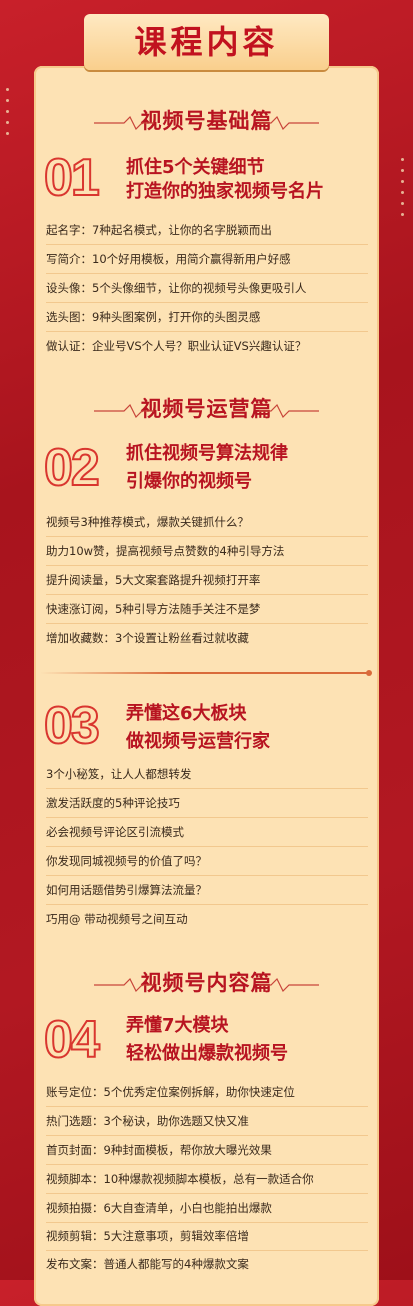 The height and width of the screenshot is (1306, 413). I want to click on list-item: 增加收藏数：3个设置让粉丝看过就收藏, so click(147, 638).